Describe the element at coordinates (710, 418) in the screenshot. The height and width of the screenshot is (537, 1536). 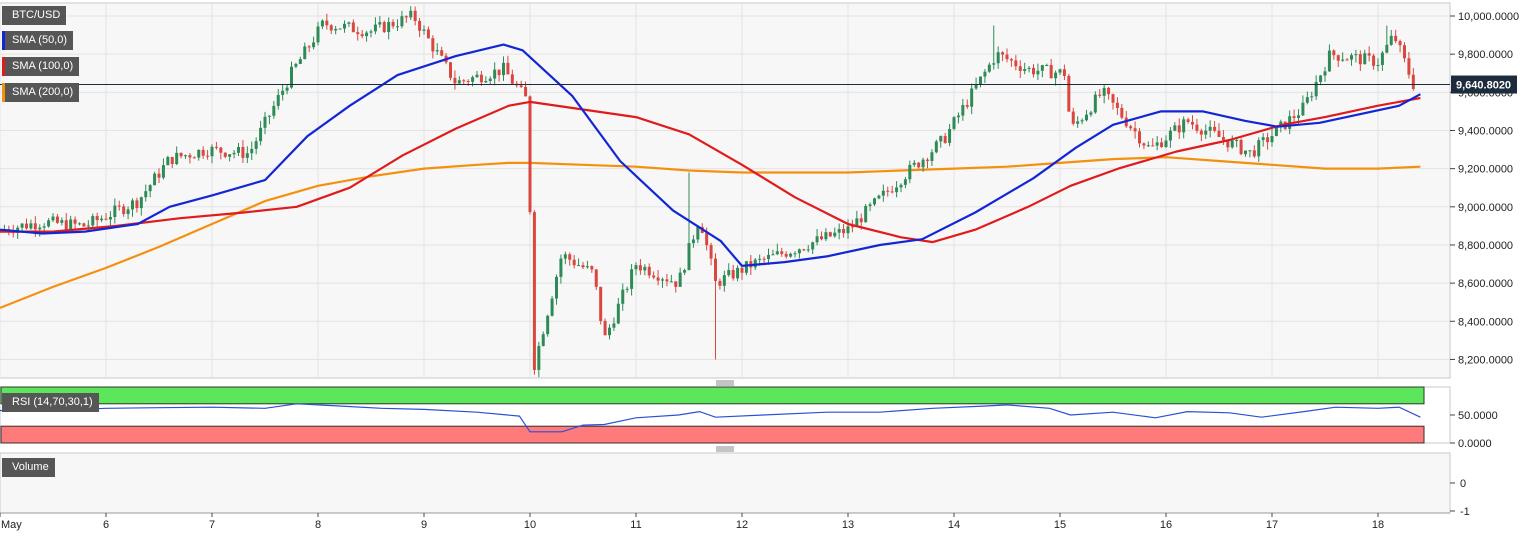
I see `rsi-line` at that location.